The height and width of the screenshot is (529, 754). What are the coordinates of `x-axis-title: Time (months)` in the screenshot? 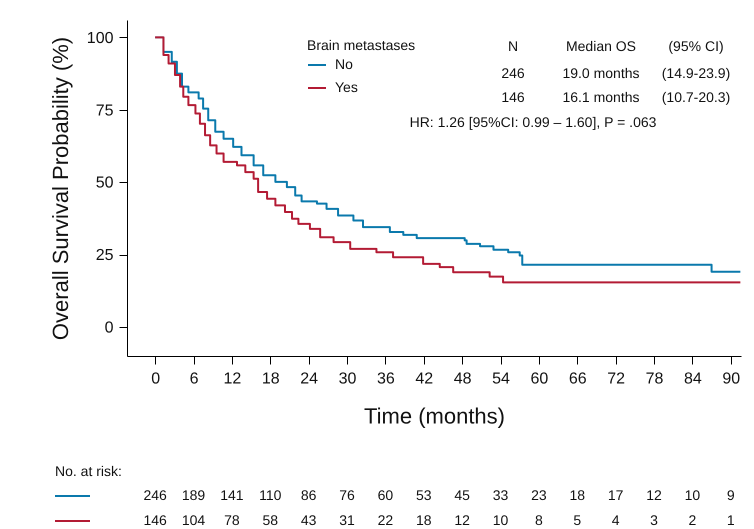 It's located at (434, 416).